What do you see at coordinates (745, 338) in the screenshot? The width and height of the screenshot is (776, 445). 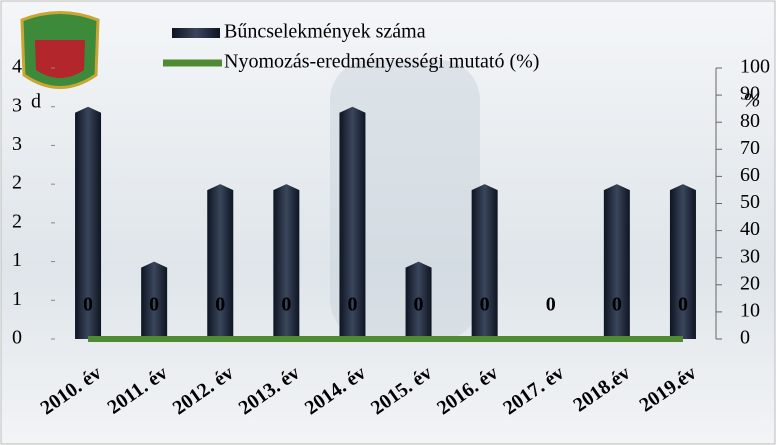 I see `y2-tick-label: 0` at bounding box center [745, 338].